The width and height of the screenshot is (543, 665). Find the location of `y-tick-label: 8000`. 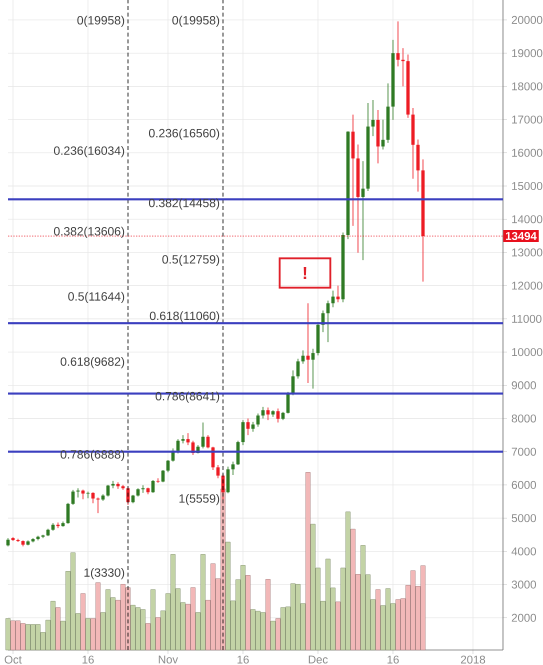

y-tick-label: 8000 is located at coordinates (524, 418).